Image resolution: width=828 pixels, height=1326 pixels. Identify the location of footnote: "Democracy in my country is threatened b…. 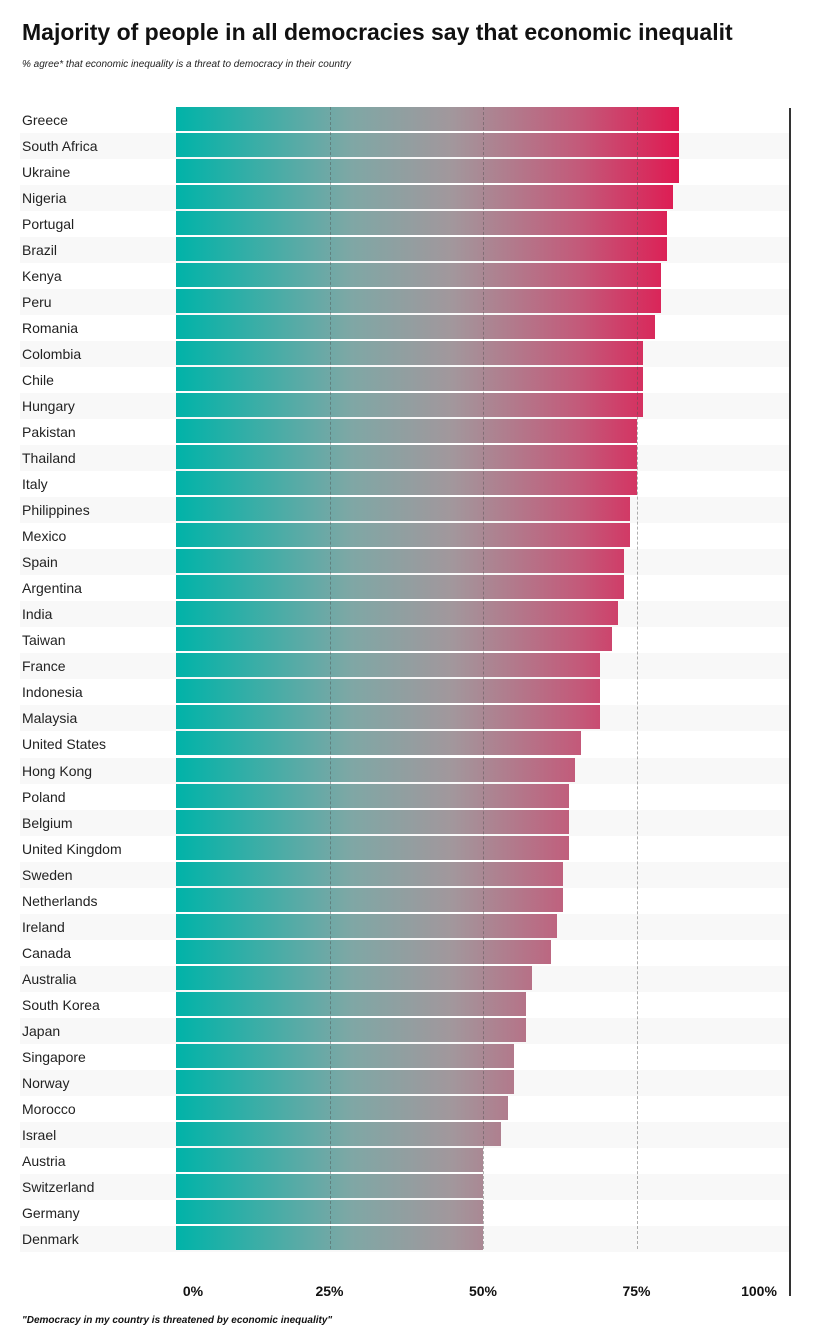
(177, 1320).